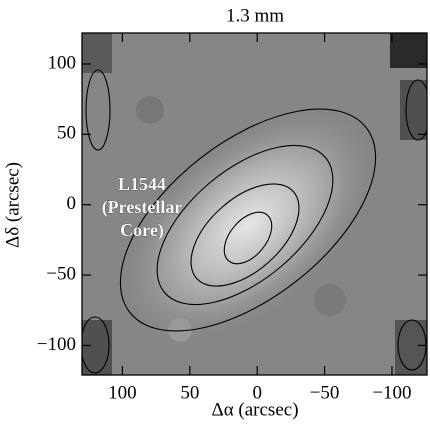  What do you see at coordinates (12, 205) in the screenshot?
I see `y-axis-label: Δδ (arcsec)` at bounding box center [12, 205].